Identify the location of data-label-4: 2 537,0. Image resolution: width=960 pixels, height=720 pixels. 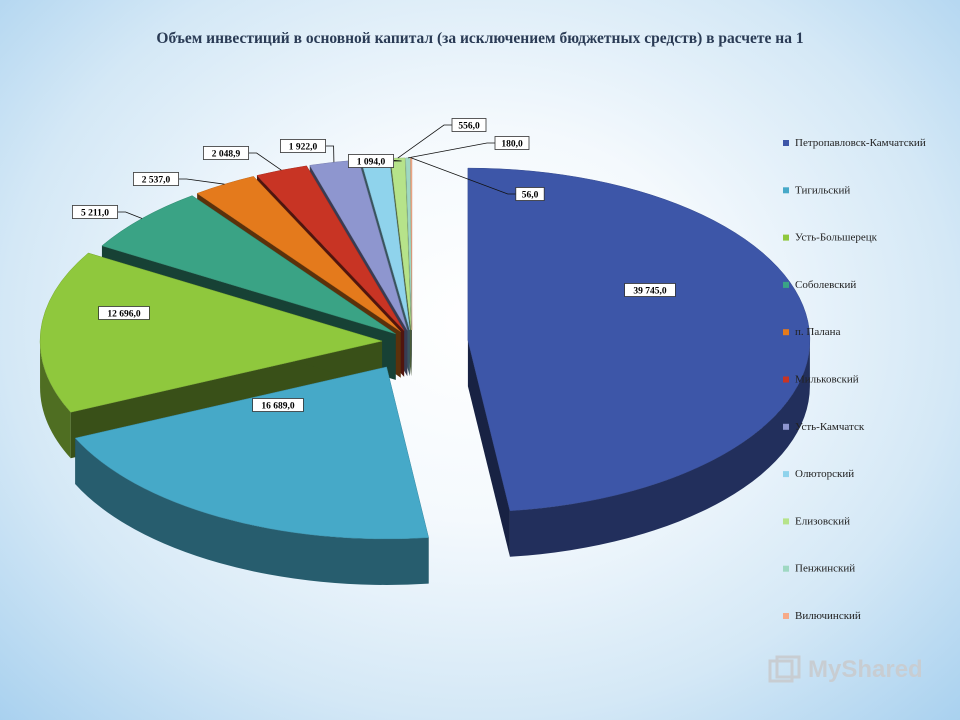
(156, 180).